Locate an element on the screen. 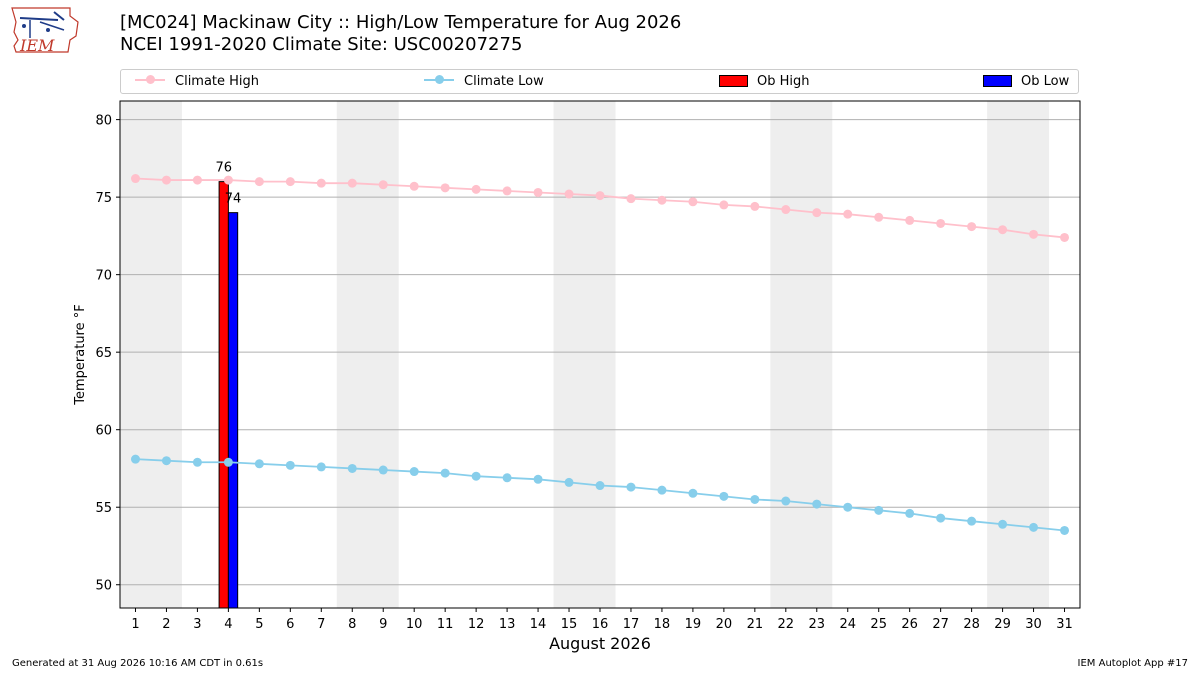 Image resolution: width=1200 pixels, height=675 pixels. x-tick-label: 7 is located at coordinates (321, 624).